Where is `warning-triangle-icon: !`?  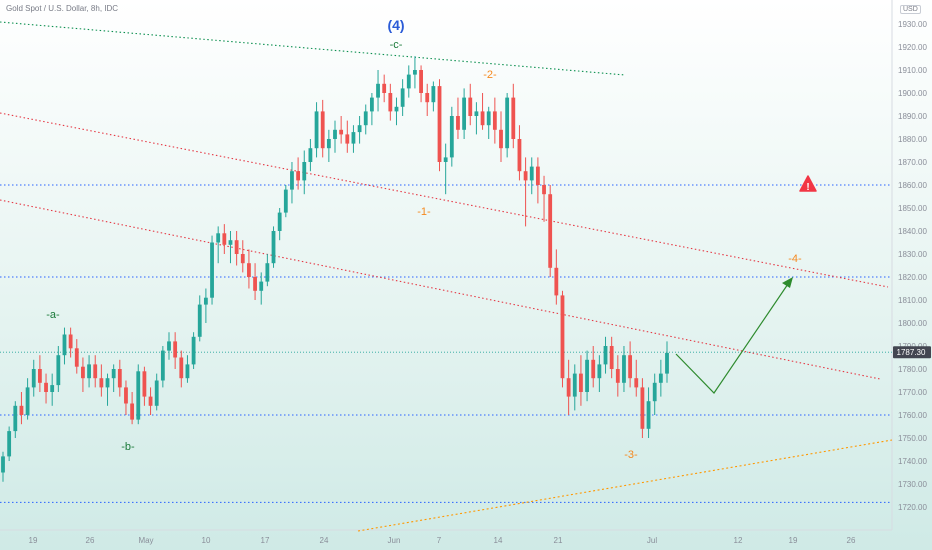 warning-triangle-icon: ! is located at coordinates (808, 184).